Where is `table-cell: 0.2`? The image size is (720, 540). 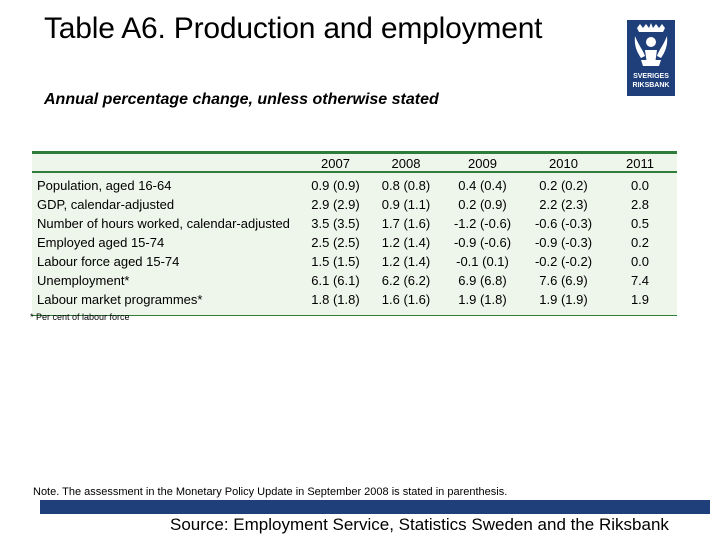 table-cell: 0.2 is located at coordinates (640, 242).